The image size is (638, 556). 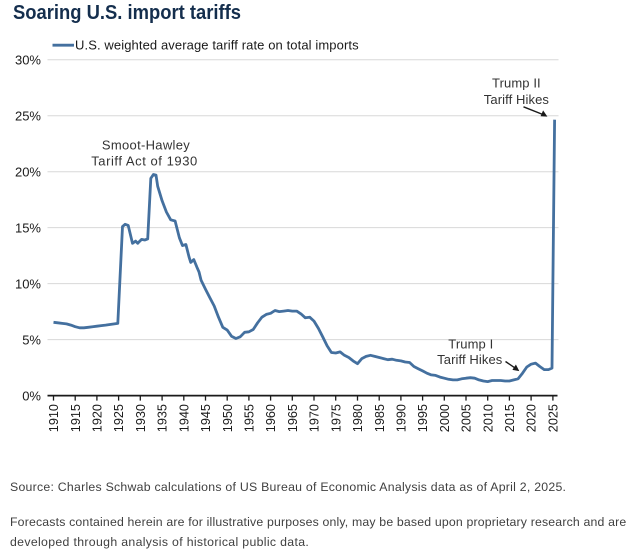 What do you see at coordinates (470, 343) in the screenshot?
I see `svg-text: Trump I` at bounding box center [470, 343].